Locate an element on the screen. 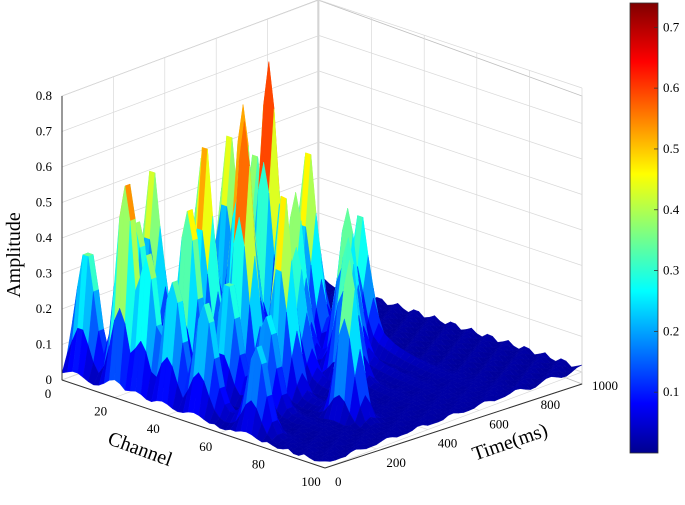  z-tick-label: 0 is located at coordinates (49, 379).